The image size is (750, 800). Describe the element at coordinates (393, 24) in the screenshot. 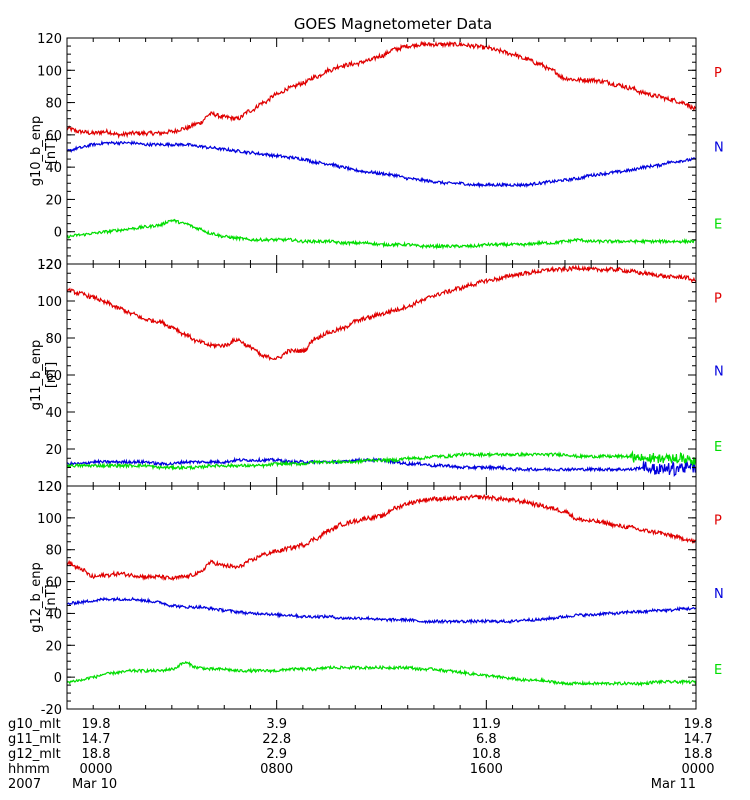

I see `chart-title: GOES Magnetometer Data` at that location.